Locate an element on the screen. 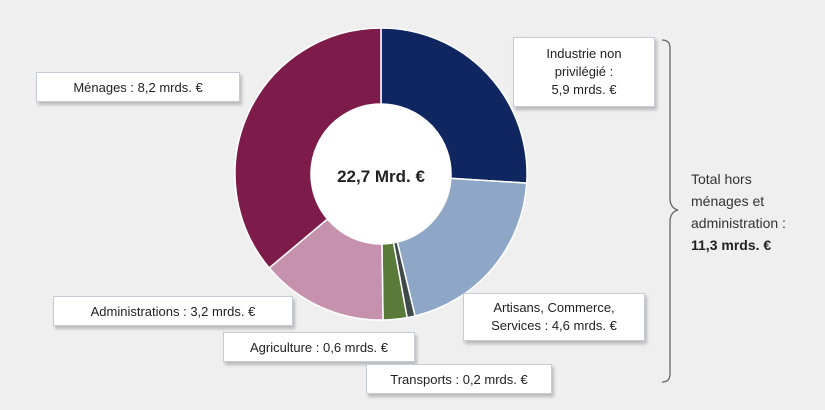 This screenshot has height=410, width=825. total-note-line1: Total hors is located at coordinates (721, 179).